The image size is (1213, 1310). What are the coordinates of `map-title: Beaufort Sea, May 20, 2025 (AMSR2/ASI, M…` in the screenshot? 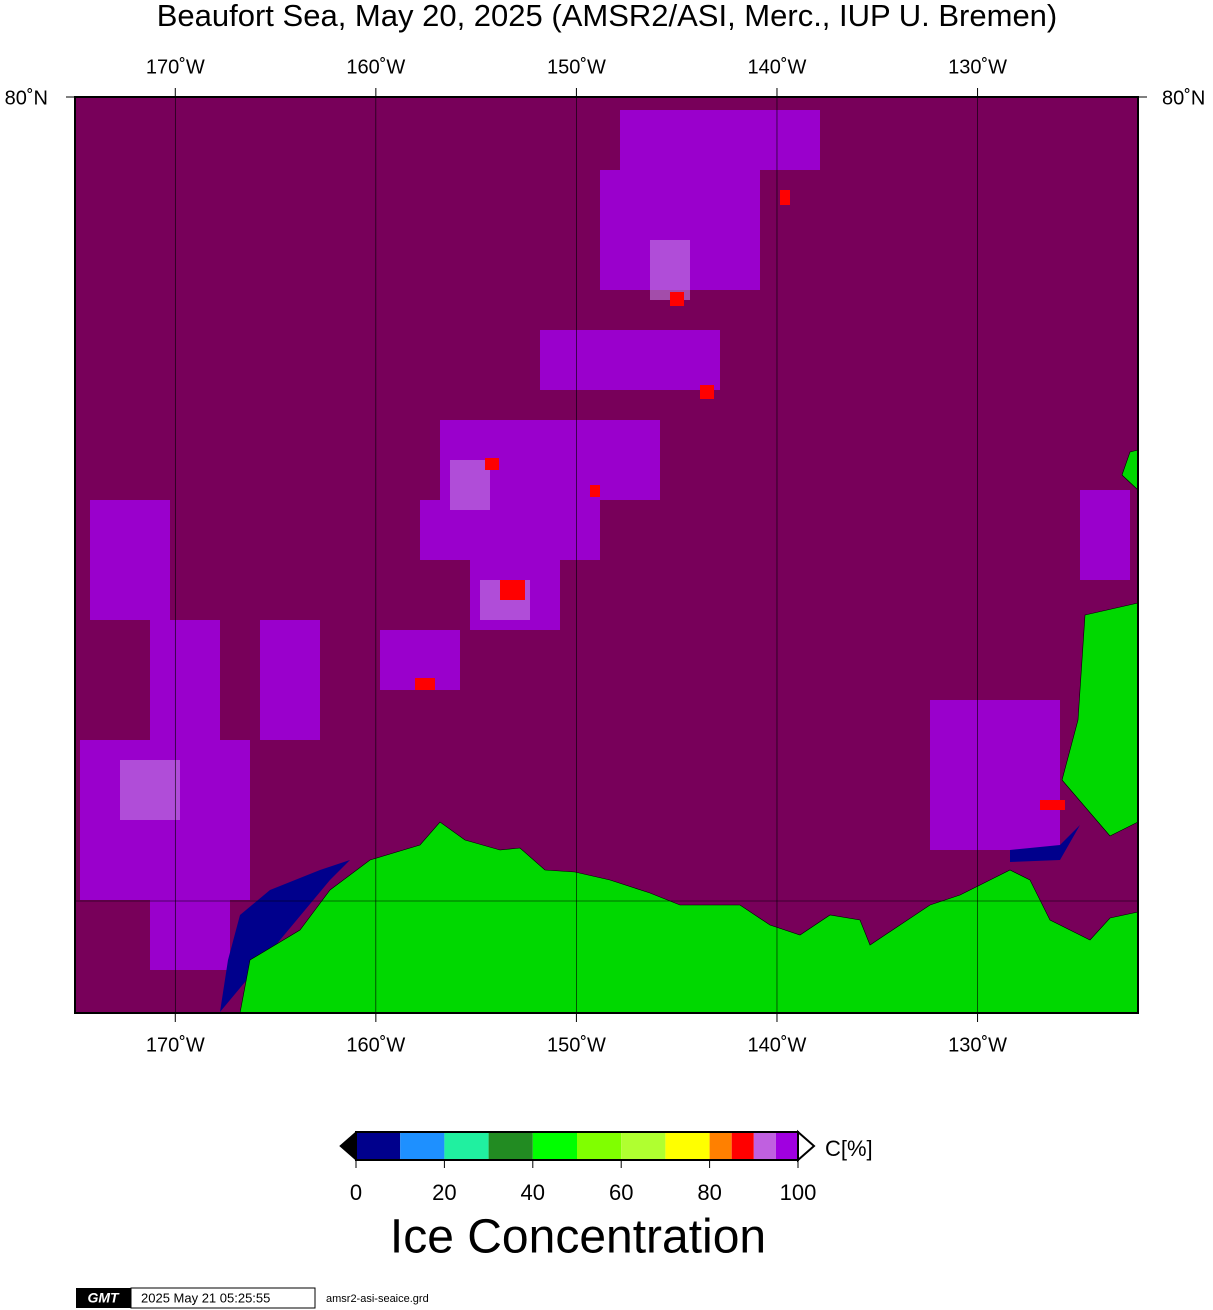 It's located at (607, 16).